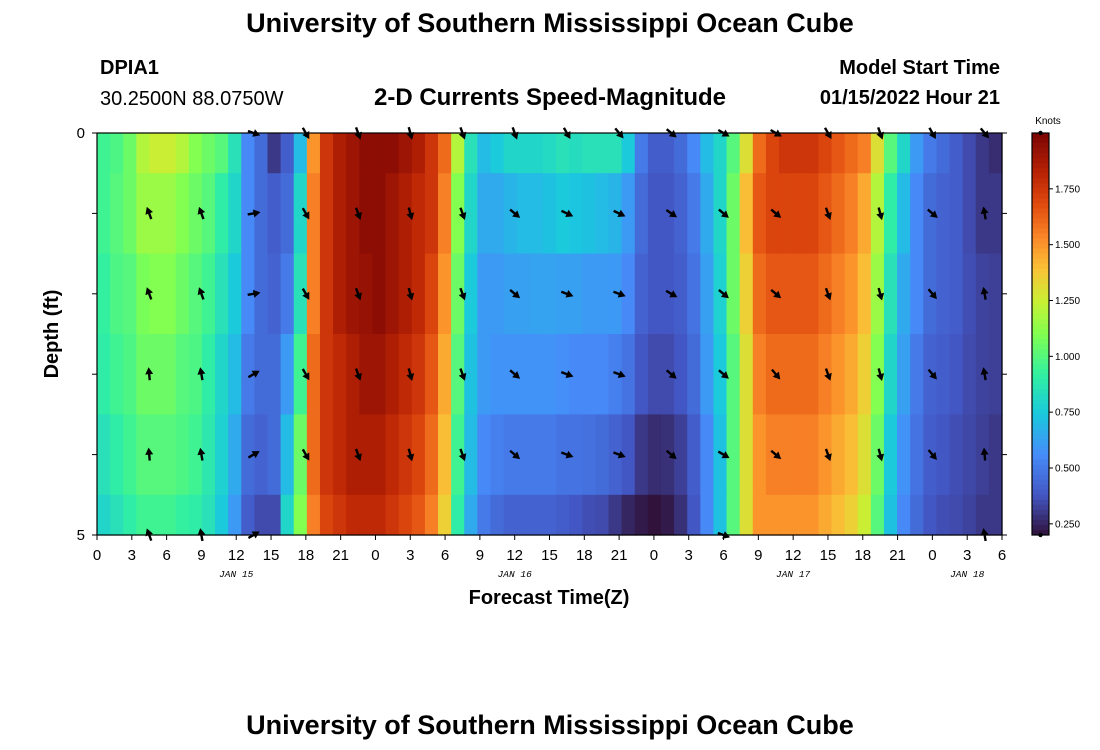 The image size is (1100, 750). I want to click on model-start-label: Model Start Time, so click(919, 68).